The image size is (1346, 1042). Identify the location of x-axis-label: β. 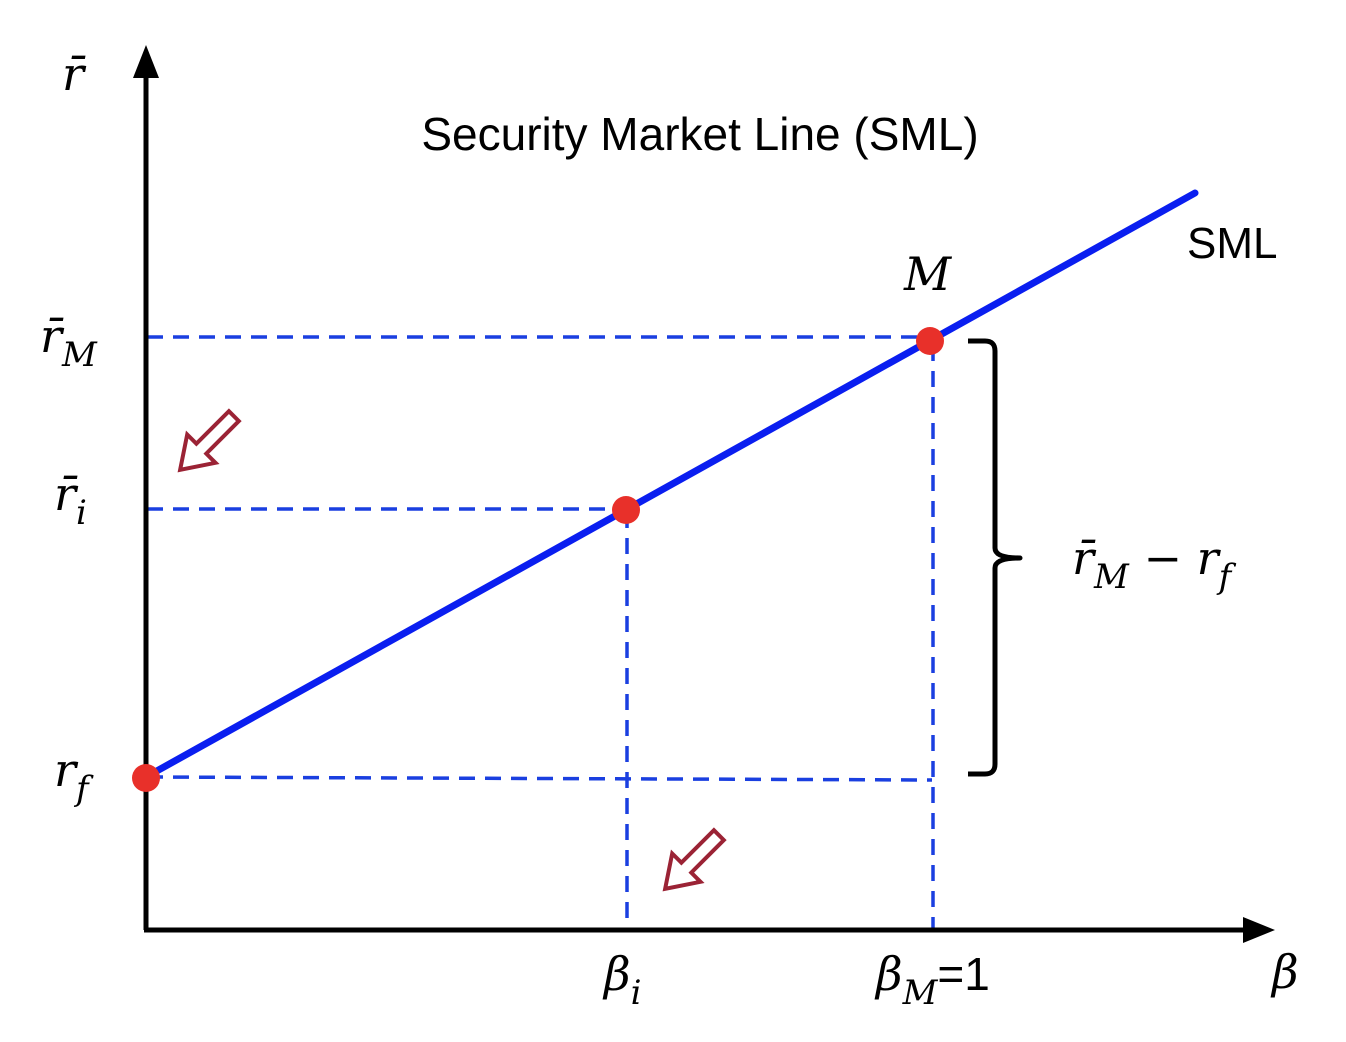
(1284, 972).